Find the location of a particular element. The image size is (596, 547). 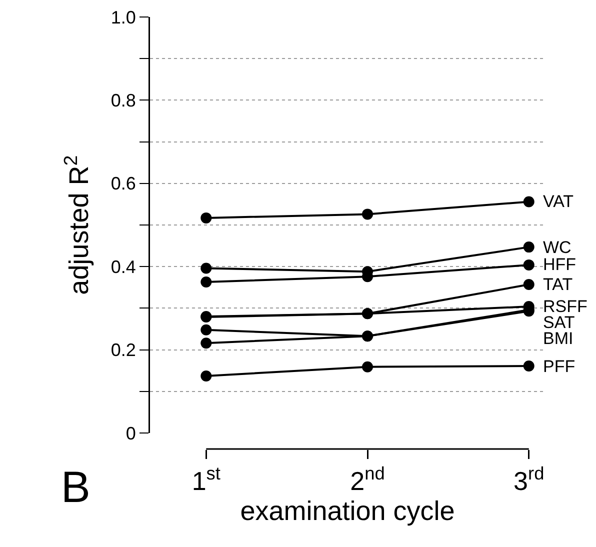

text: B is located at coordinates (75, 487).